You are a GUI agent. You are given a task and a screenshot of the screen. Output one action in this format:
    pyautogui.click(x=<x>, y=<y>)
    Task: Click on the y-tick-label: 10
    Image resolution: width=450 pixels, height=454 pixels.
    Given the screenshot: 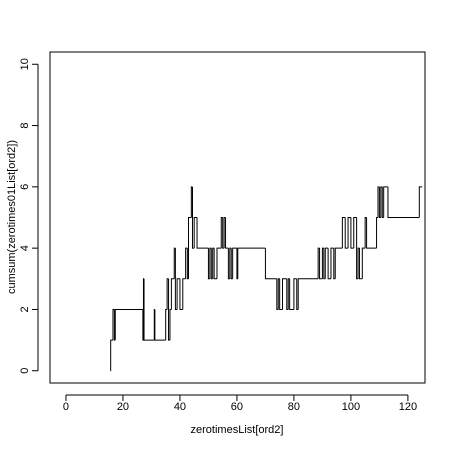 What is the action you would take?
    pyautogui.click(x=25, y=64)
    